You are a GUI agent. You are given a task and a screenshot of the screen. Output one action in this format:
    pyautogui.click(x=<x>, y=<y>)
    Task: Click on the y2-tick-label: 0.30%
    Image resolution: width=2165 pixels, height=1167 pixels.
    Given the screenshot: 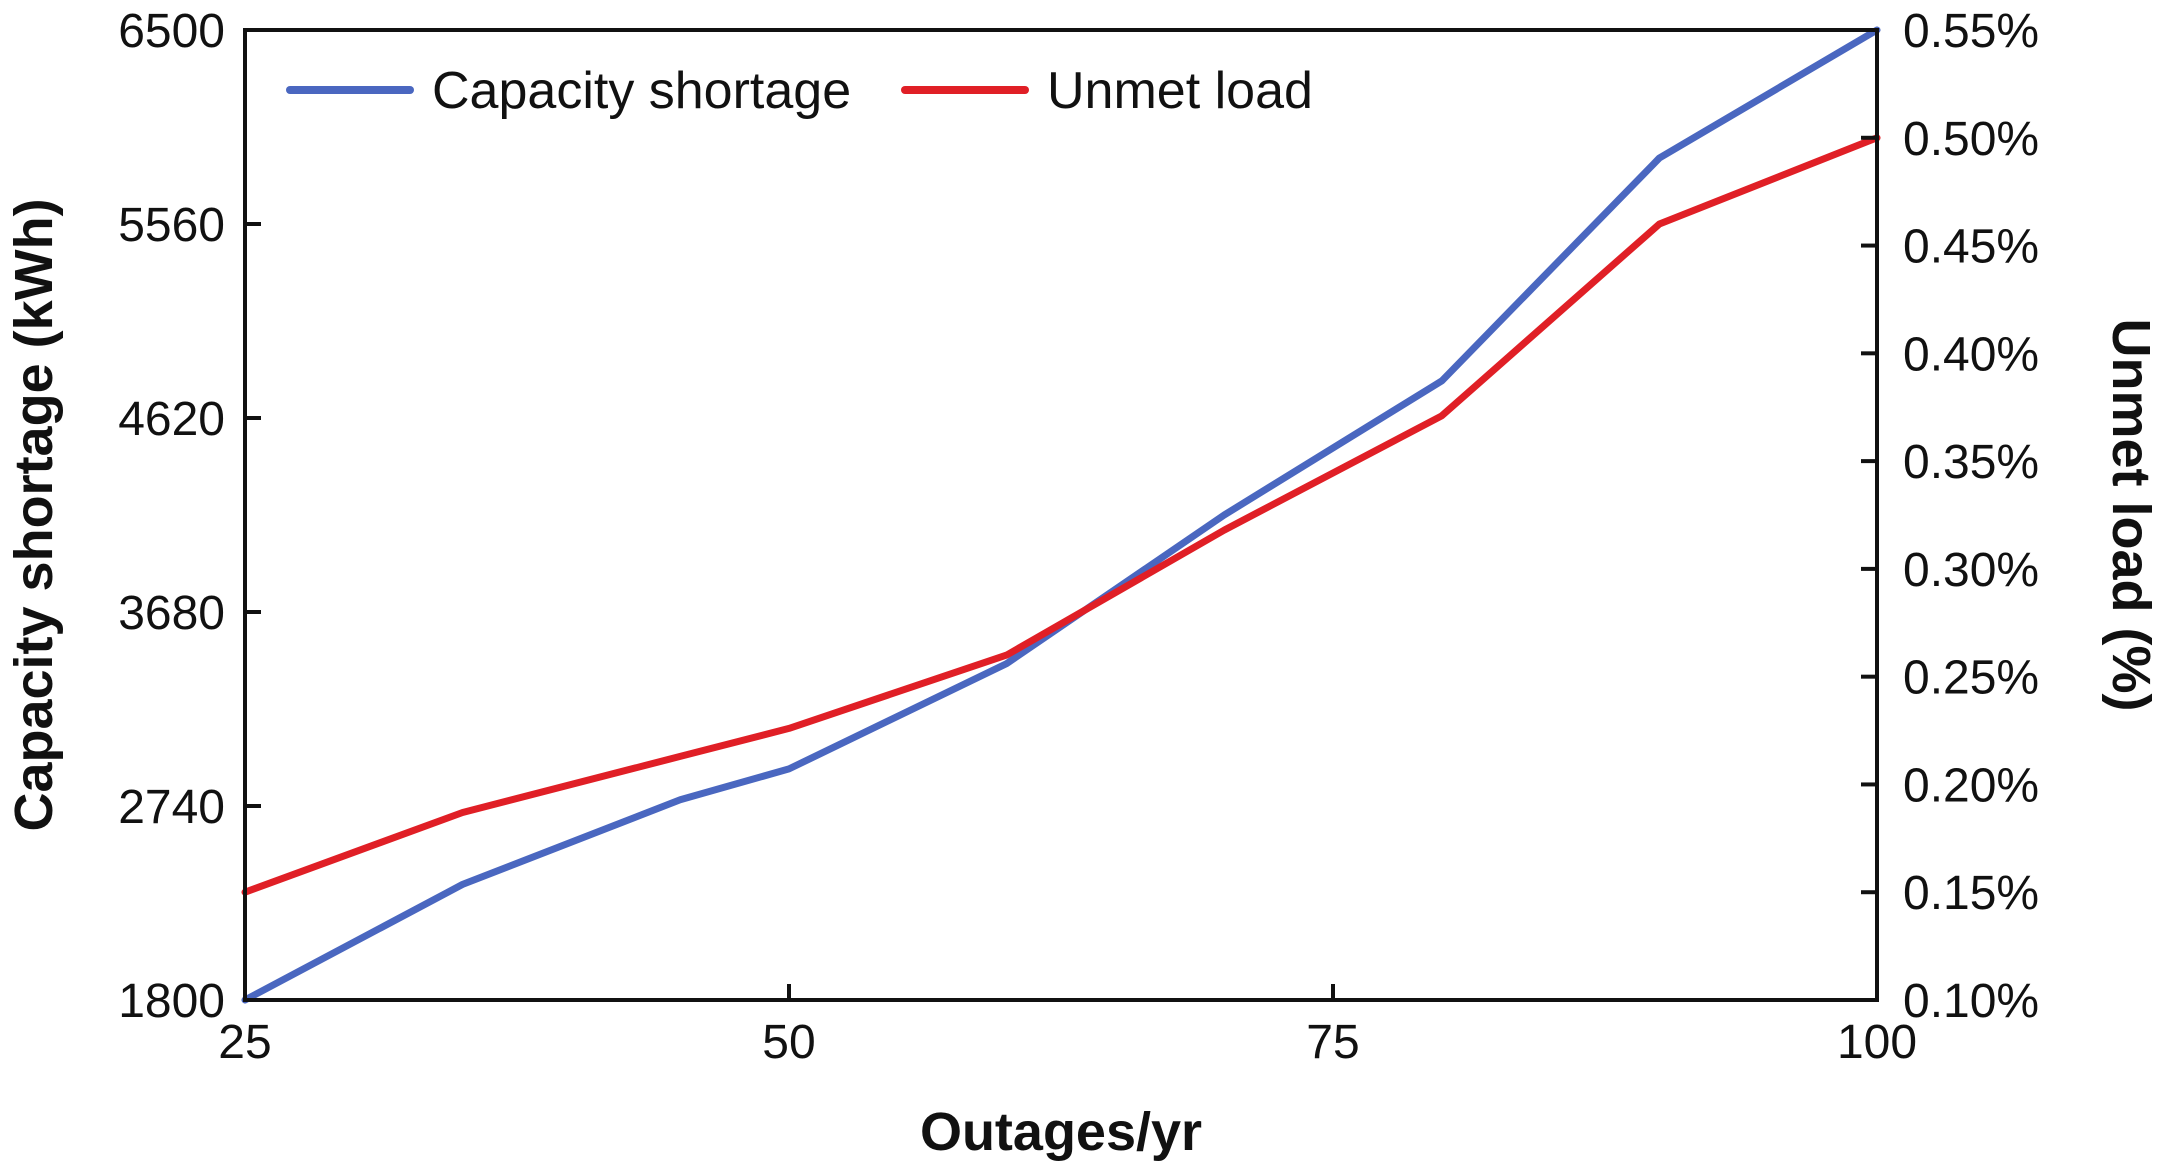 What is the action you would take?
    pyautogui.click(x=1971, y=570)
    